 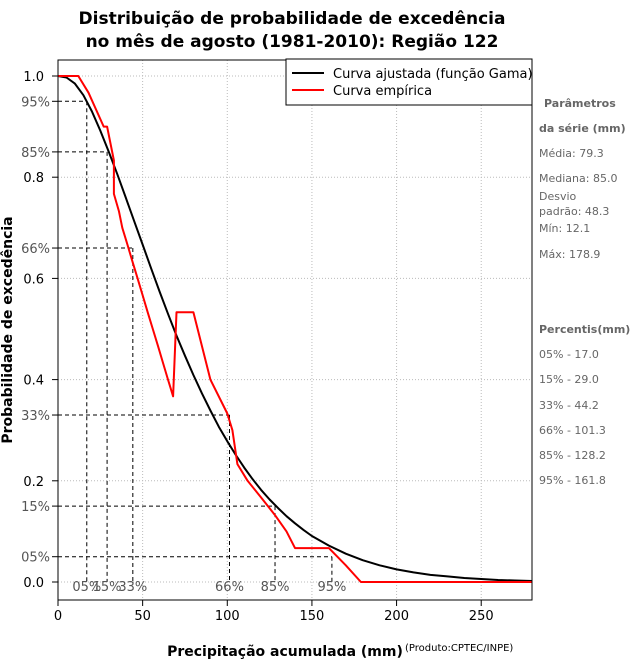 I want to click on percentile-05: 05% - 17.0, so click(x=569, y=354).